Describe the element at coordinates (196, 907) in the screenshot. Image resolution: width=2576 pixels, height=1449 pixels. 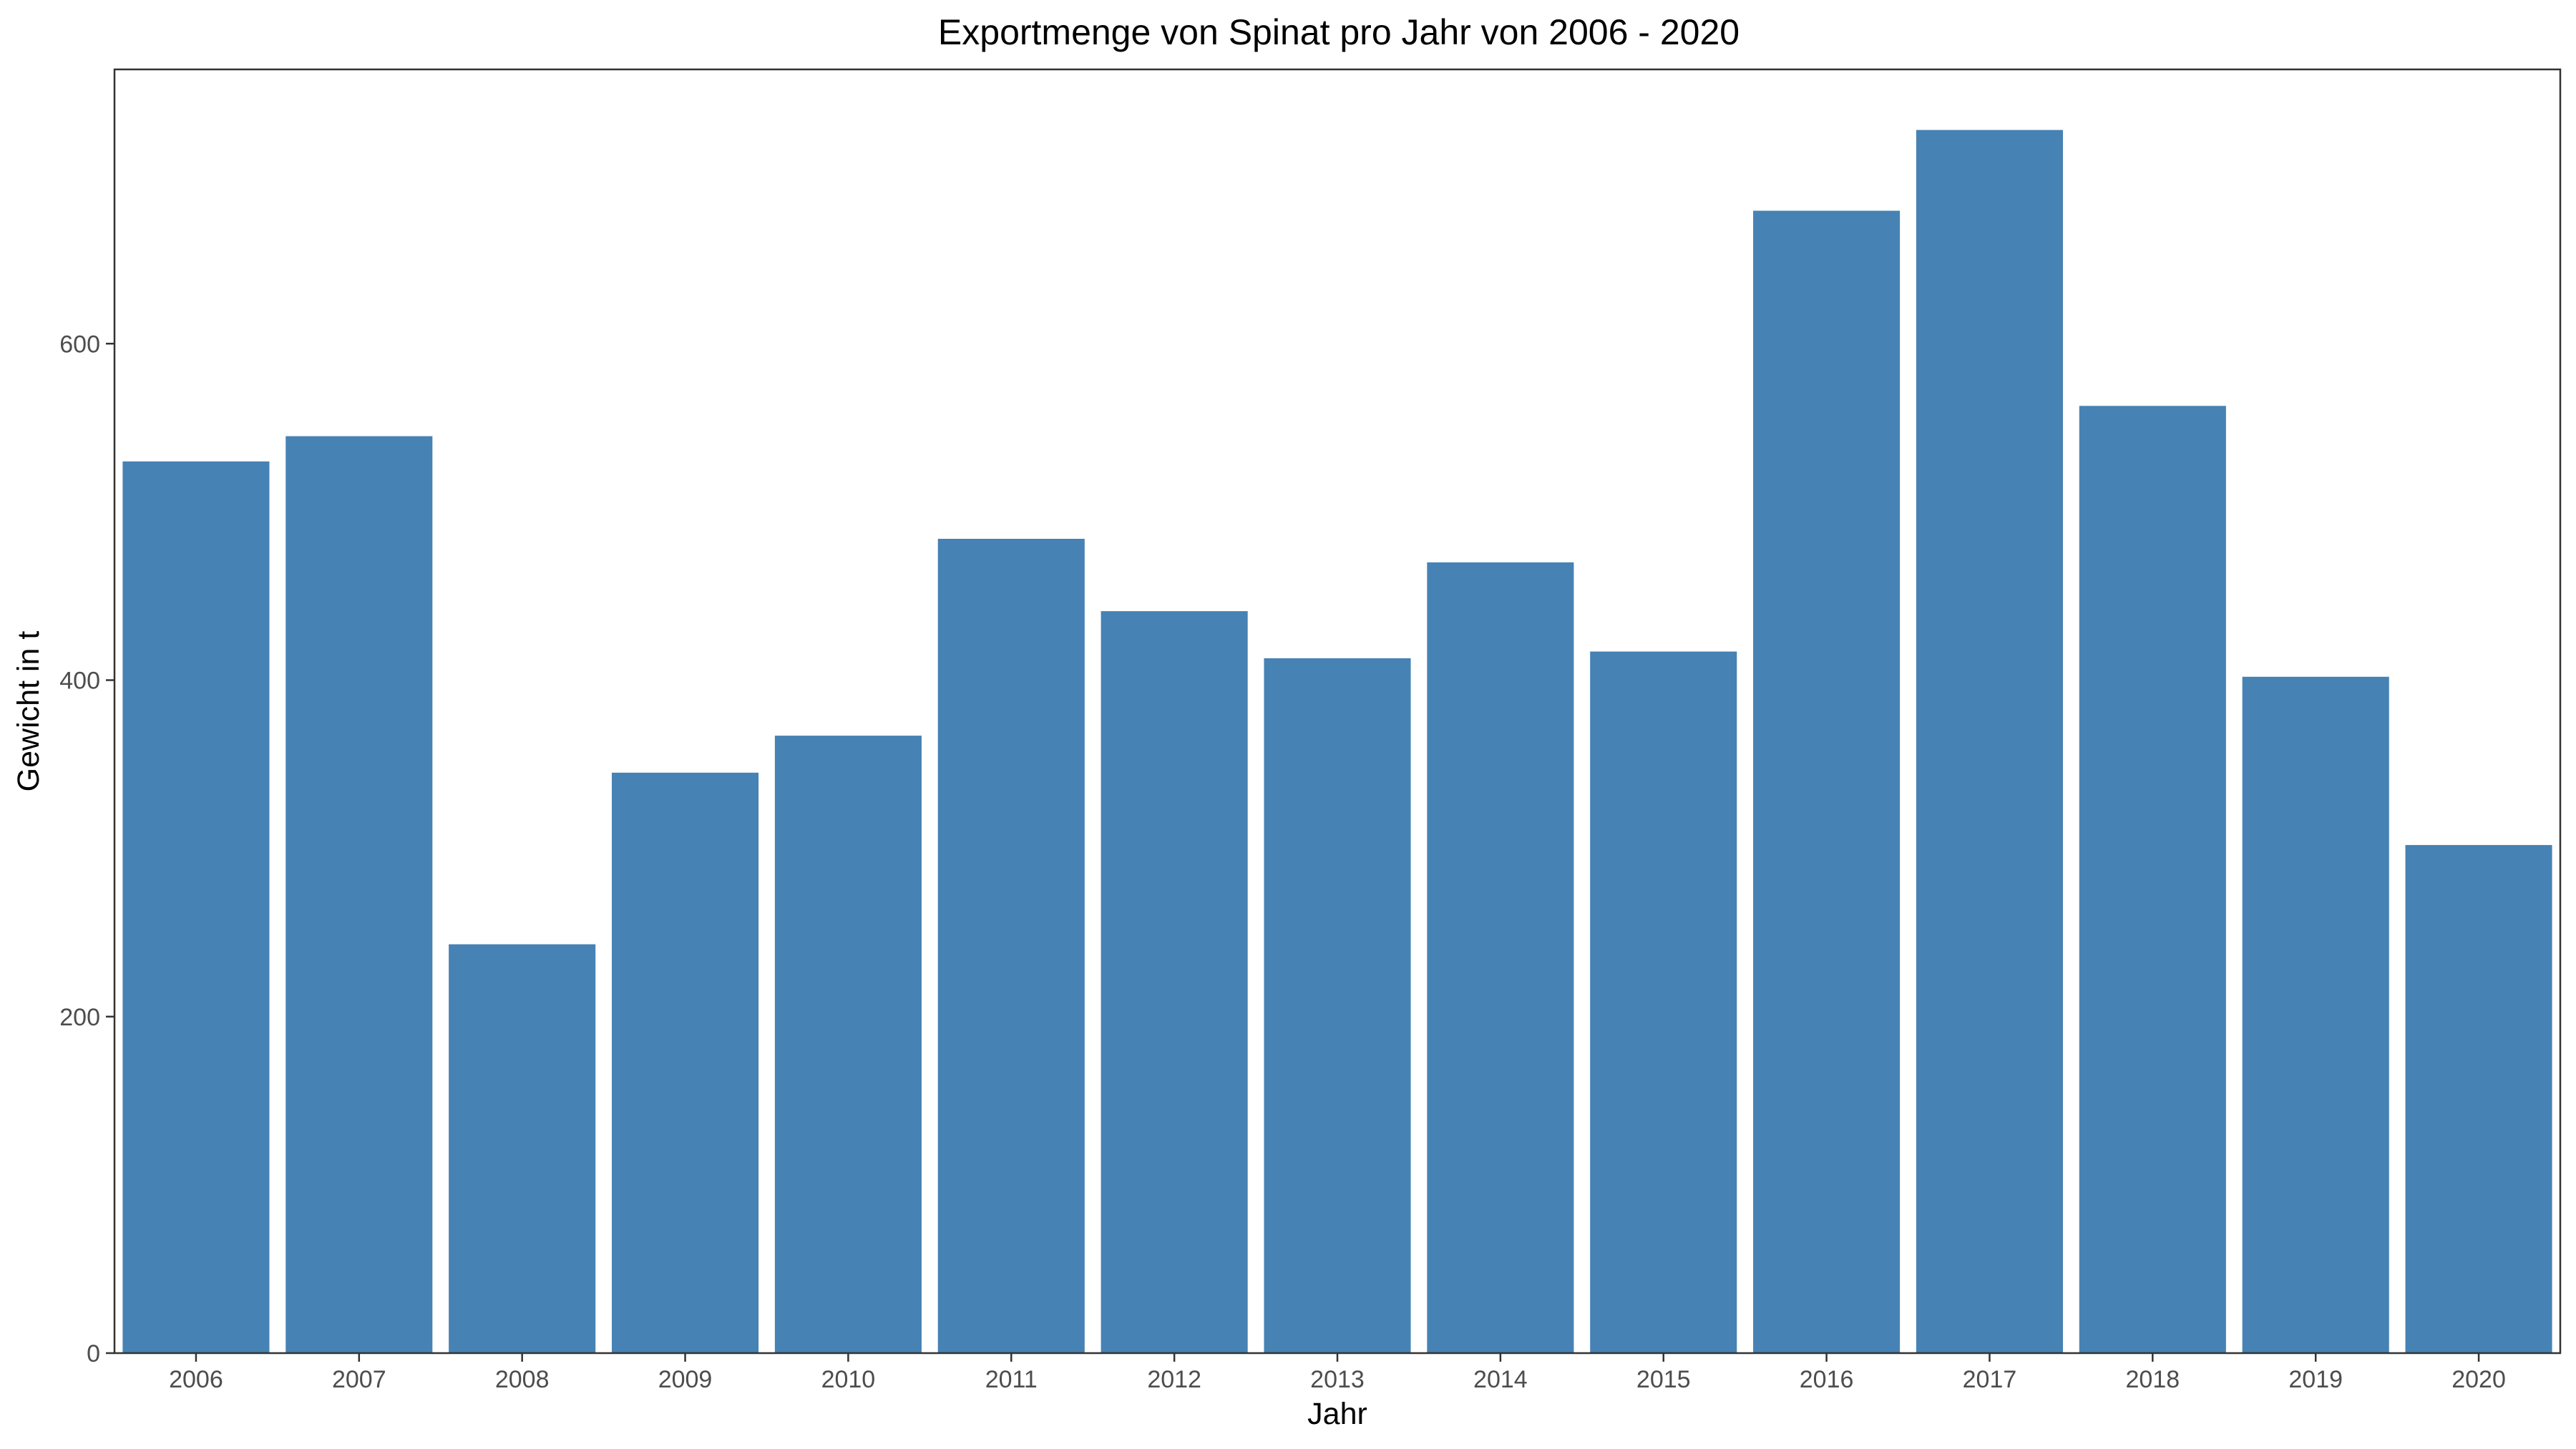
I see `bar-2006` at that location.